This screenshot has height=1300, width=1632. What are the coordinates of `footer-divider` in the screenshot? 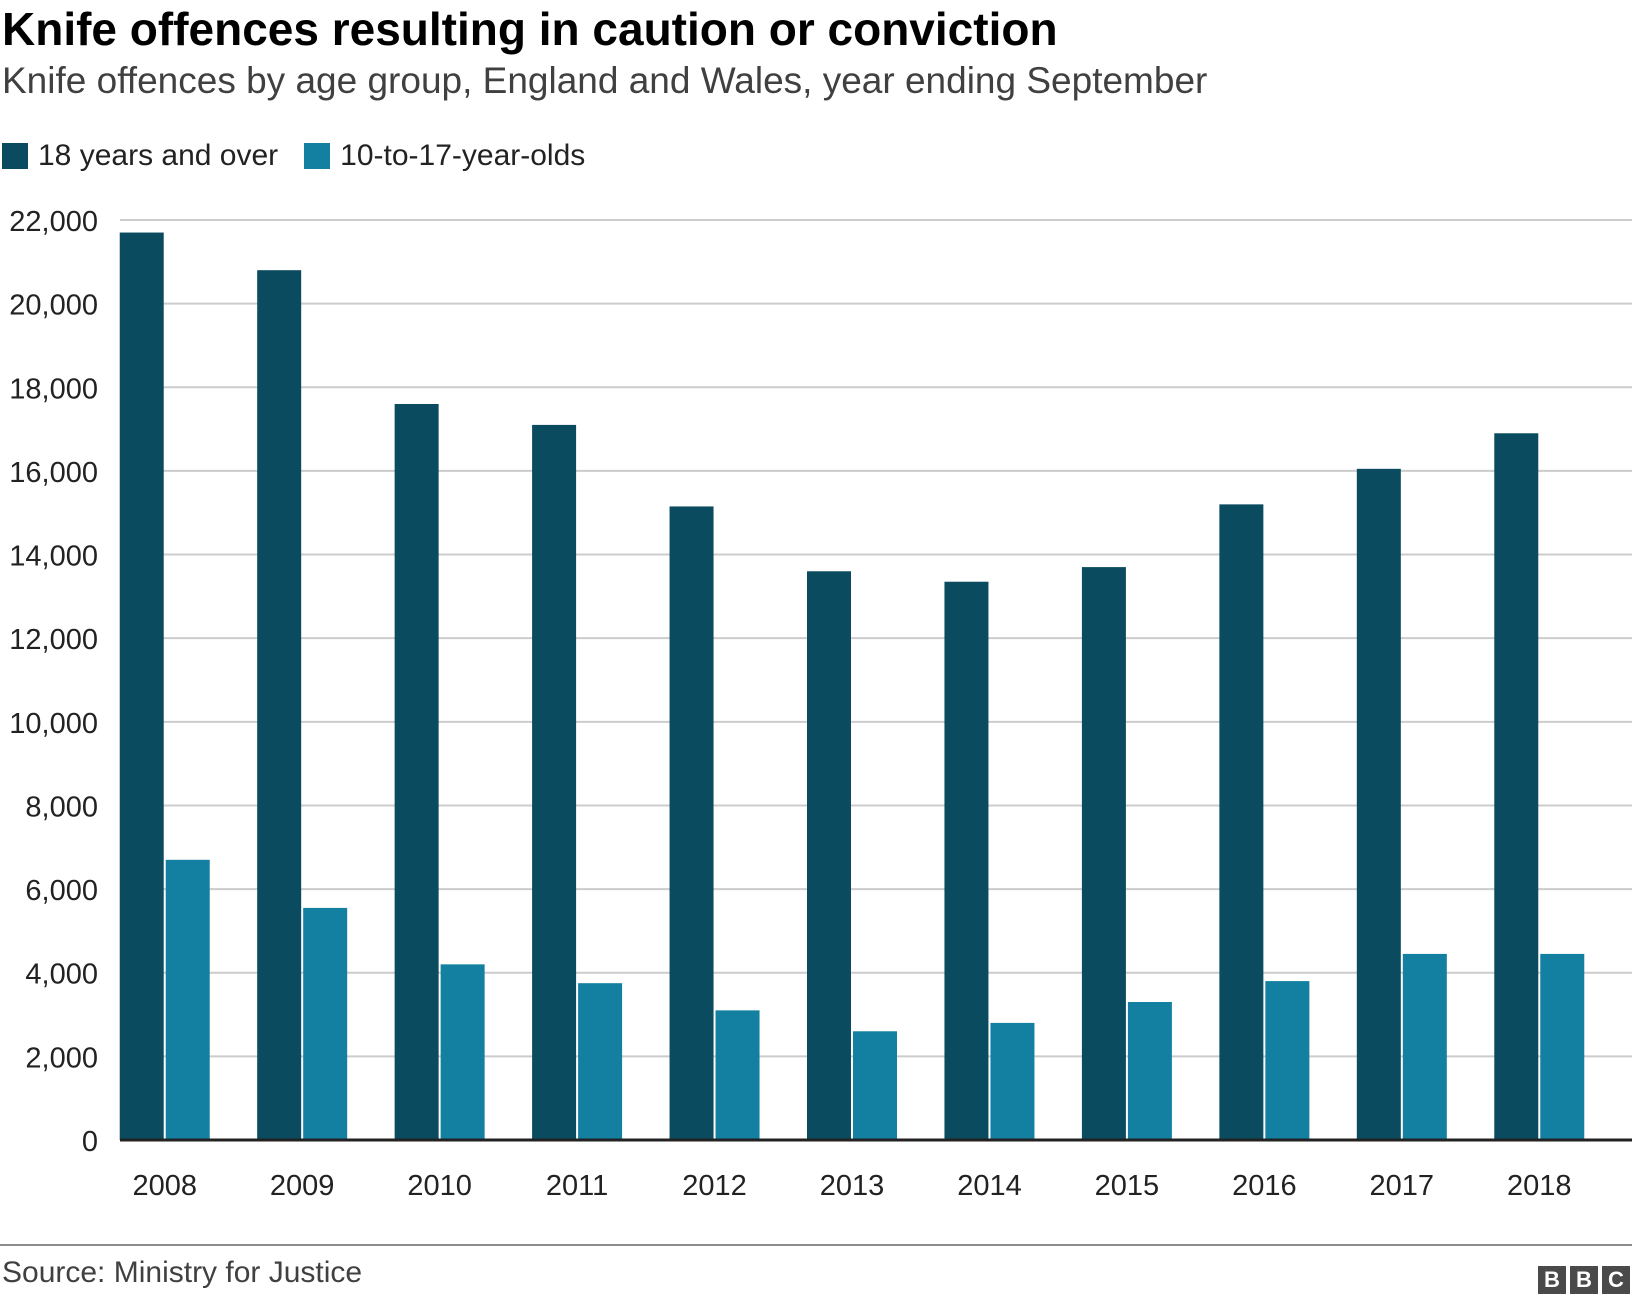 It's located at (816, 1245).